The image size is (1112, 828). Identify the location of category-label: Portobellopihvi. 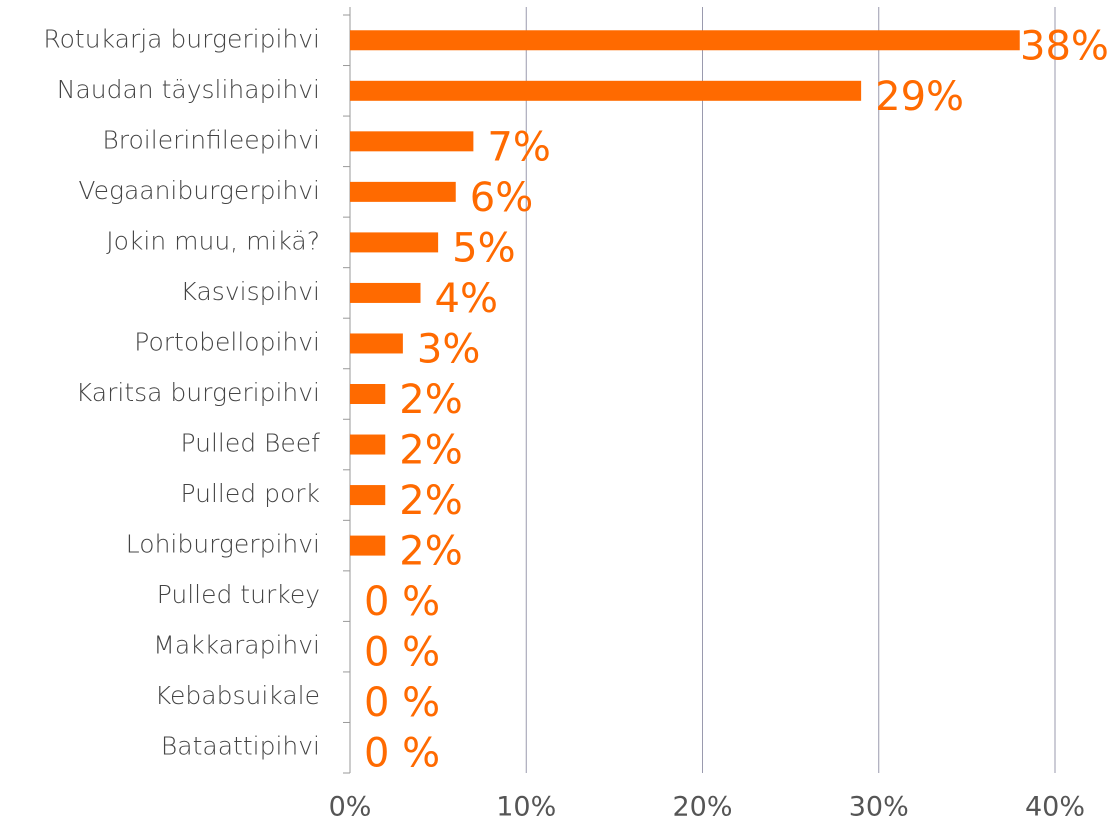
(227, 341).